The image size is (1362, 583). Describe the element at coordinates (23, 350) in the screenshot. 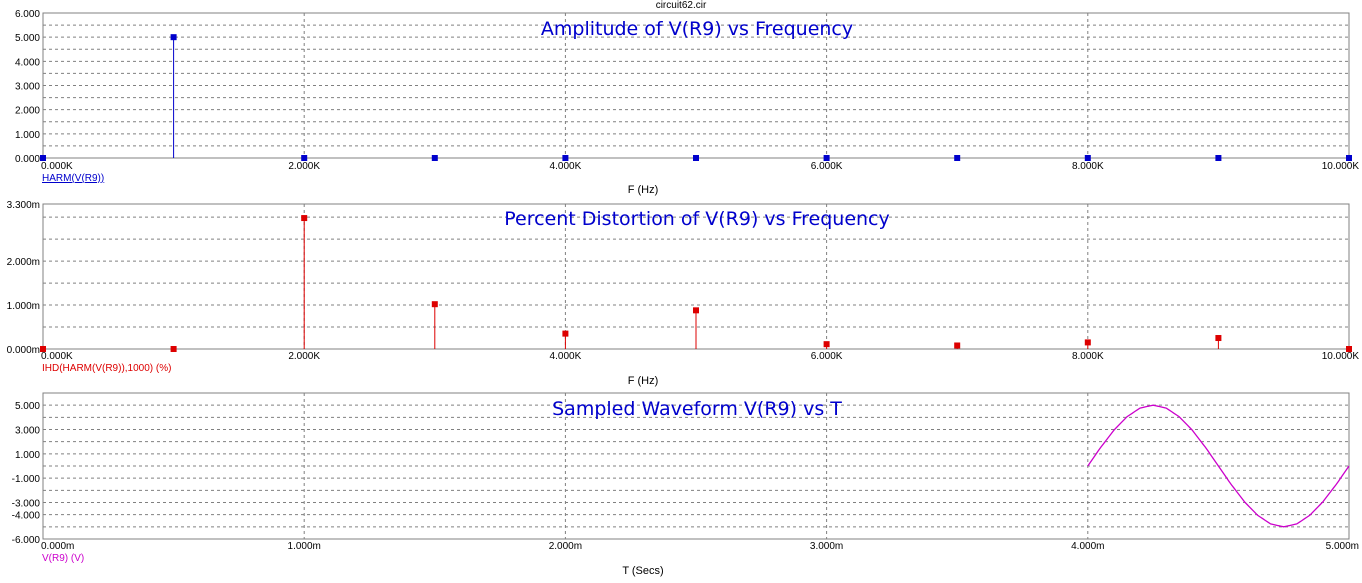

I see `y-tick-label: 0.000m` at that location.